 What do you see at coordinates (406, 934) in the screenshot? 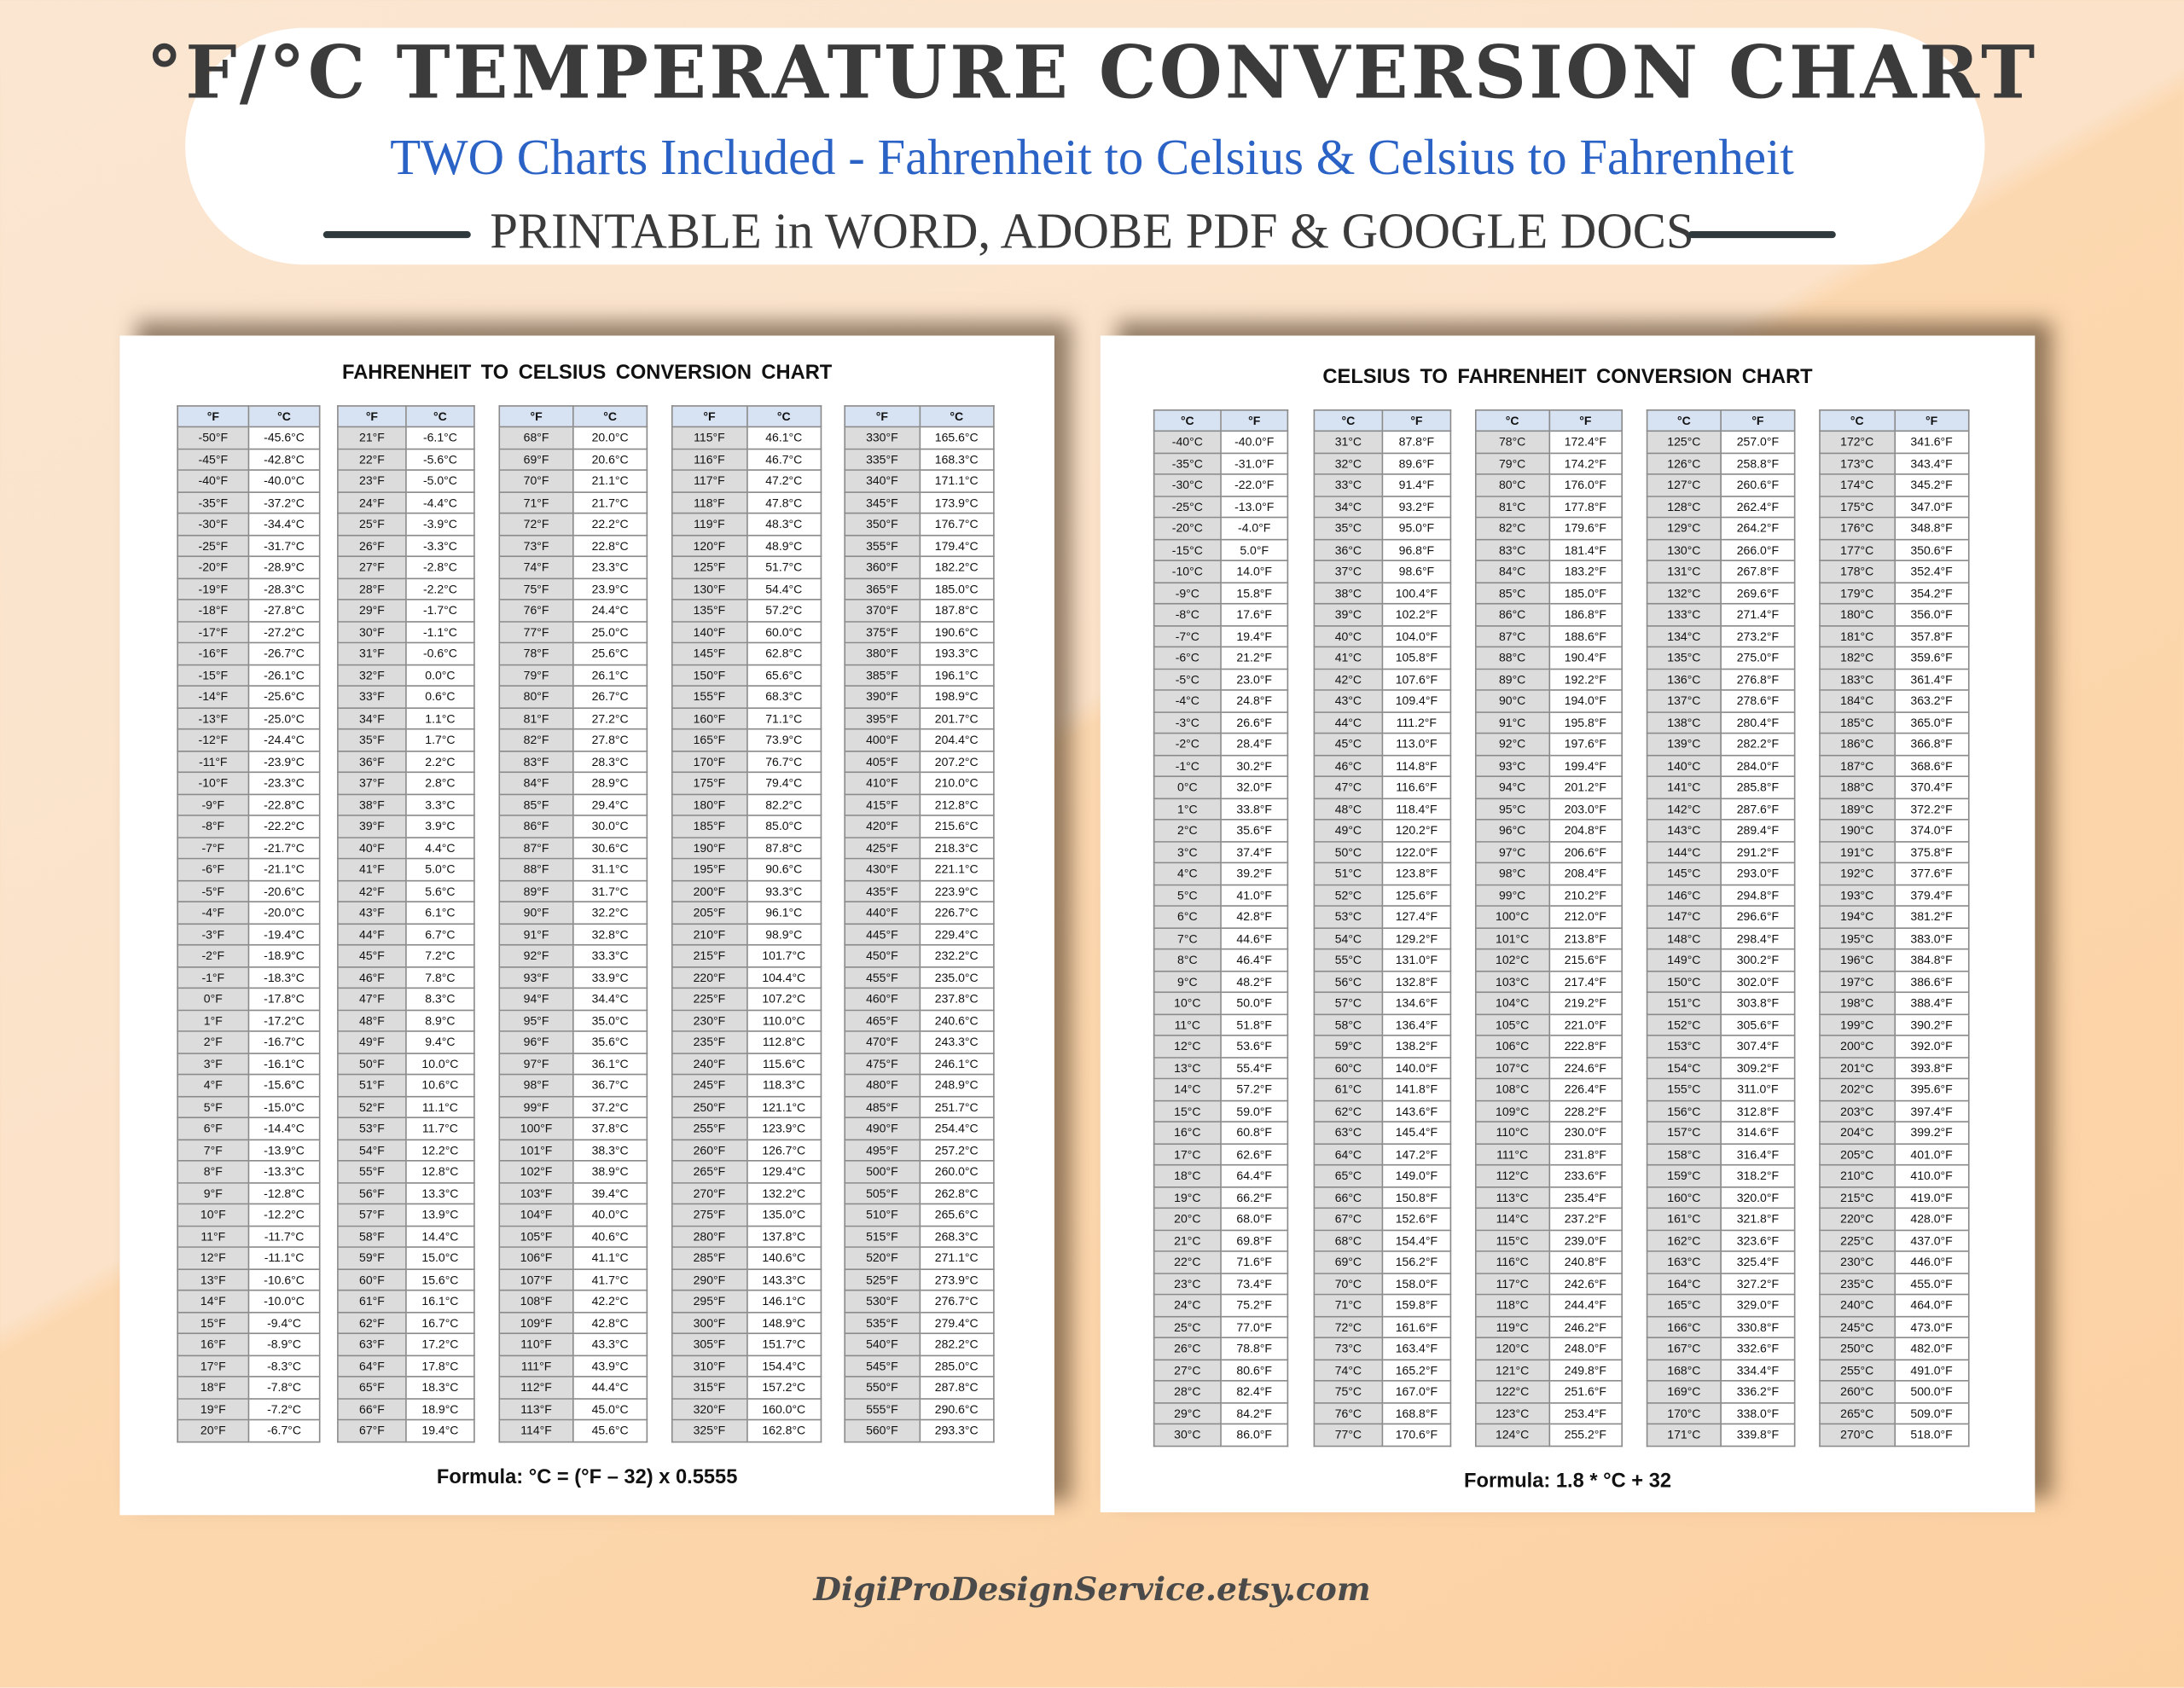
I see `table-row: 44°F 6.7°C` at bounding box center [406, 934].